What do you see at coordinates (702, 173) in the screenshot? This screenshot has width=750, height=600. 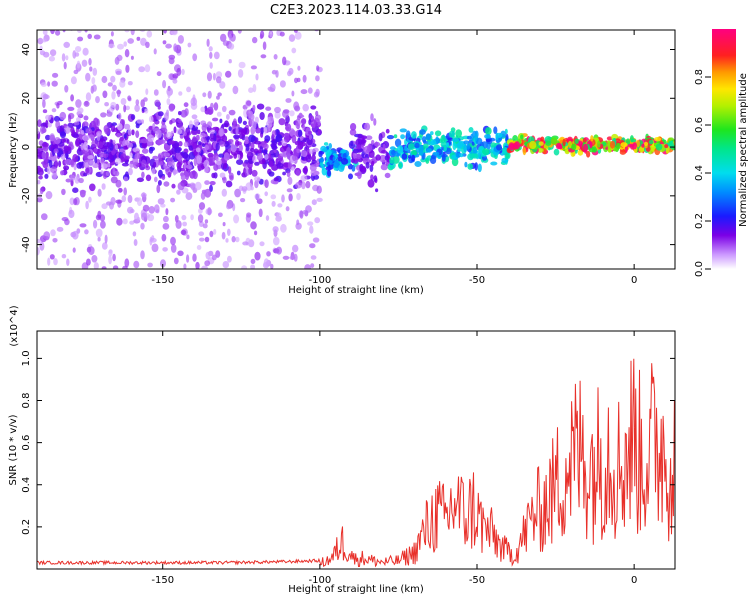 I see `colorbar-ticks: 0.0 0.2 0.4 0.6 0.8` at bounding box center [702, 173].